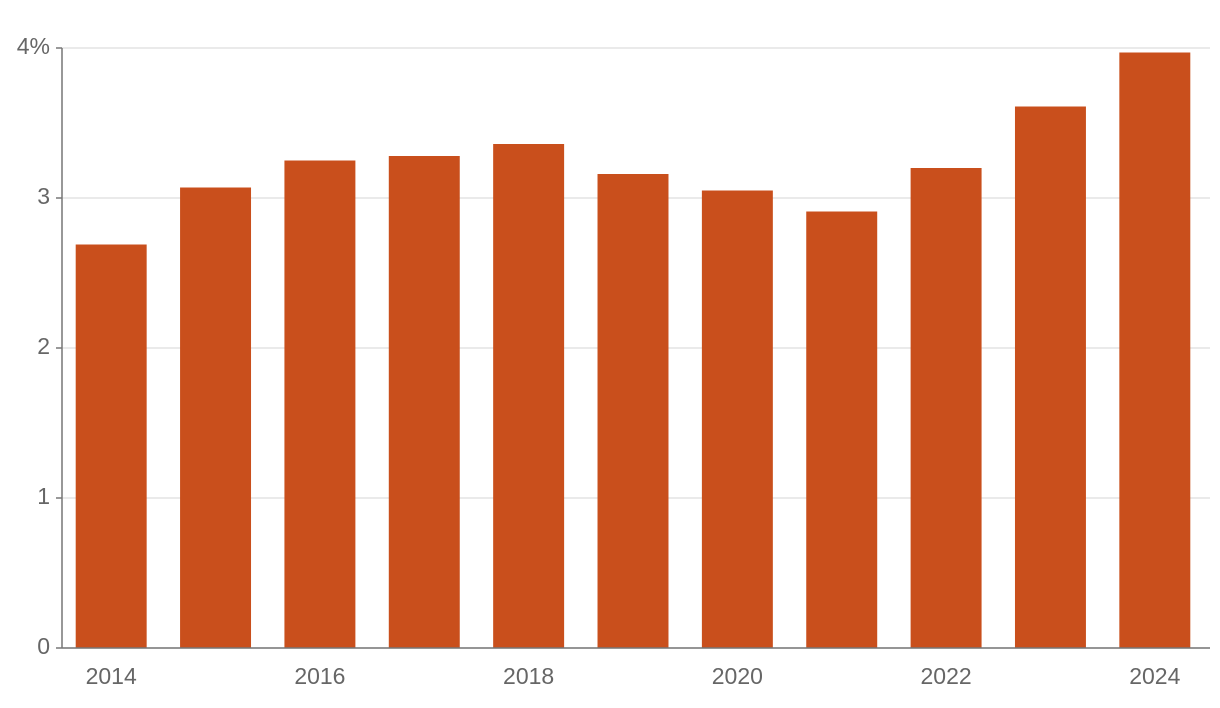 Image resolution: width=1220 pixels, height=708 pixels. Describe the element at coordinates (737, 676) in the screenshot. I see `x-tick-label: 2020` at that location.